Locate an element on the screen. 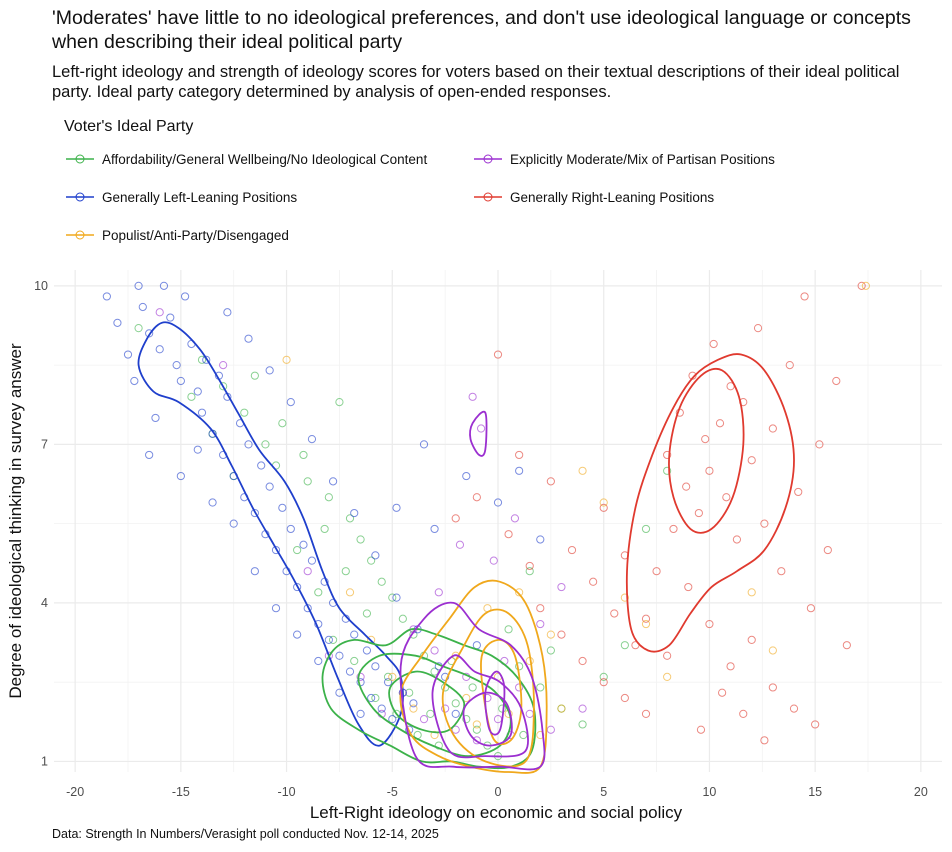 The height and width of the screenshot is (852, 952). legend-key-right is located at coordinates (488, 197).